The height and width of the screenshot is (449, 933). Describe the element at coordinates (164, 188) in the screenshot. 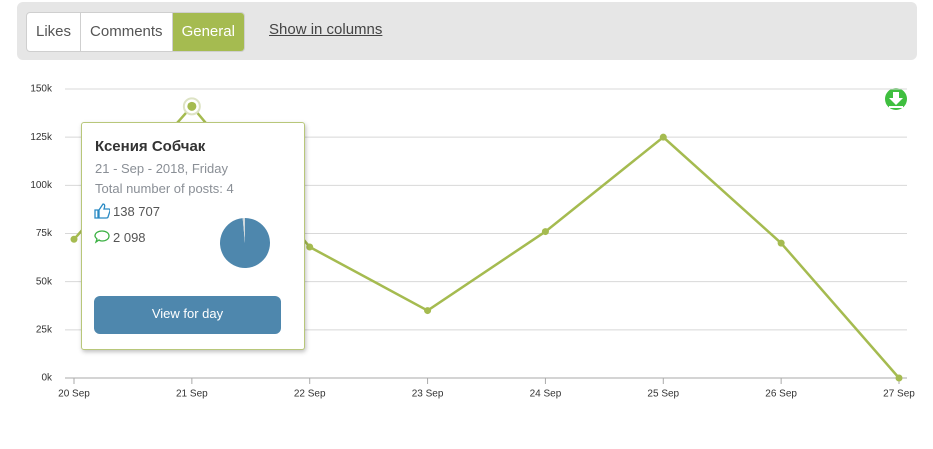

I see `tooltip-posts: Total number of posts: 4` at that location.